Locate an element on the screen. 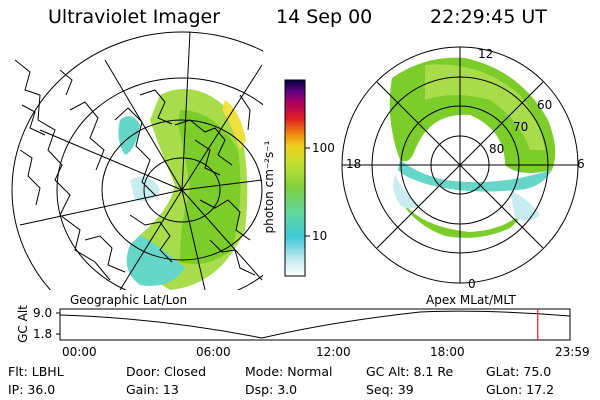  altitude-frame is located at coordinates (315, 324).